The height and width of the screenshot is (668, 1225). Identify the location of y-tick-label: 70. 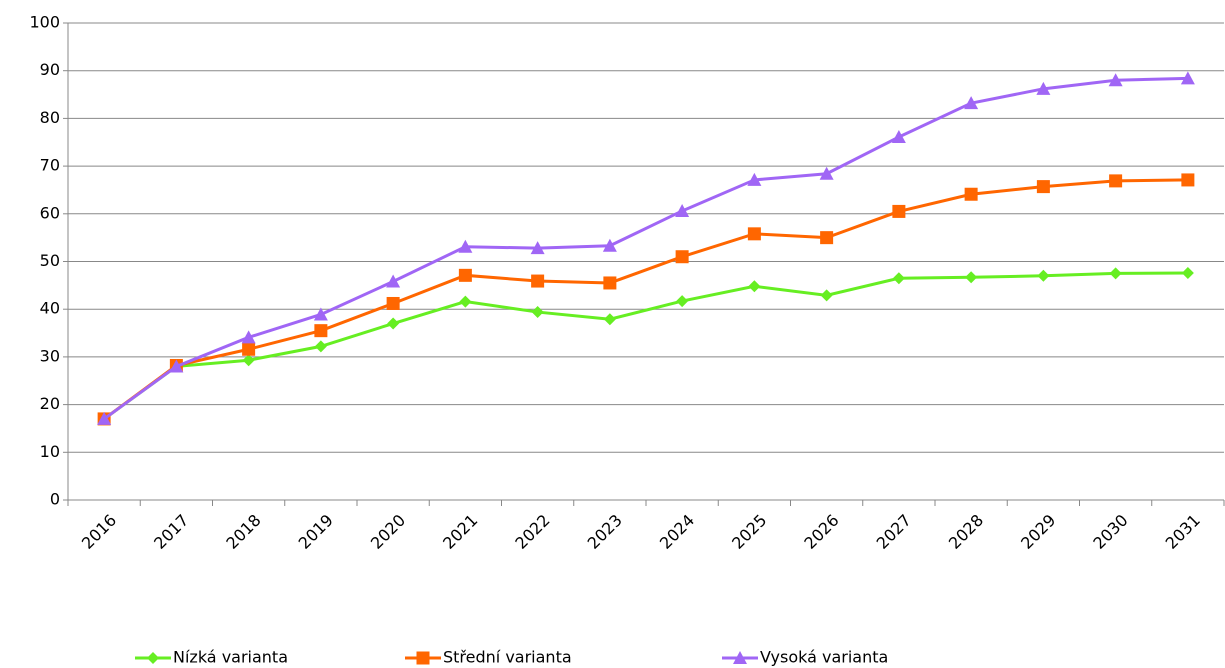
(50, 165).